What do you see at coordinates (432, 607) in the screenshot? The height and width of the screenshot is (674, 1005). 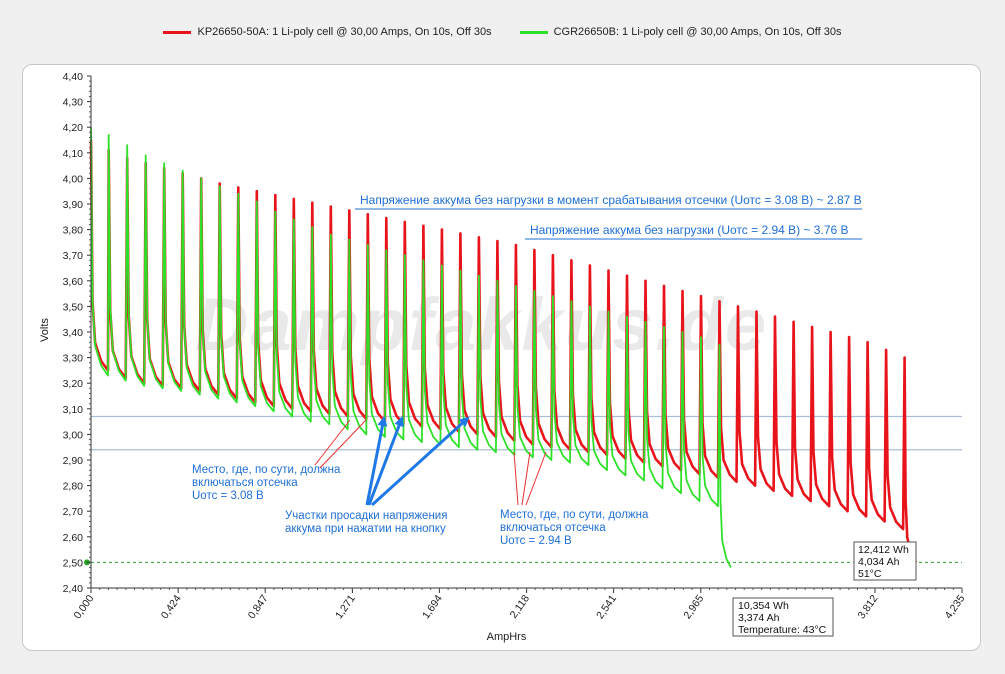 I see `x-tick-label: 1,694` at bounding box center [432, 607].